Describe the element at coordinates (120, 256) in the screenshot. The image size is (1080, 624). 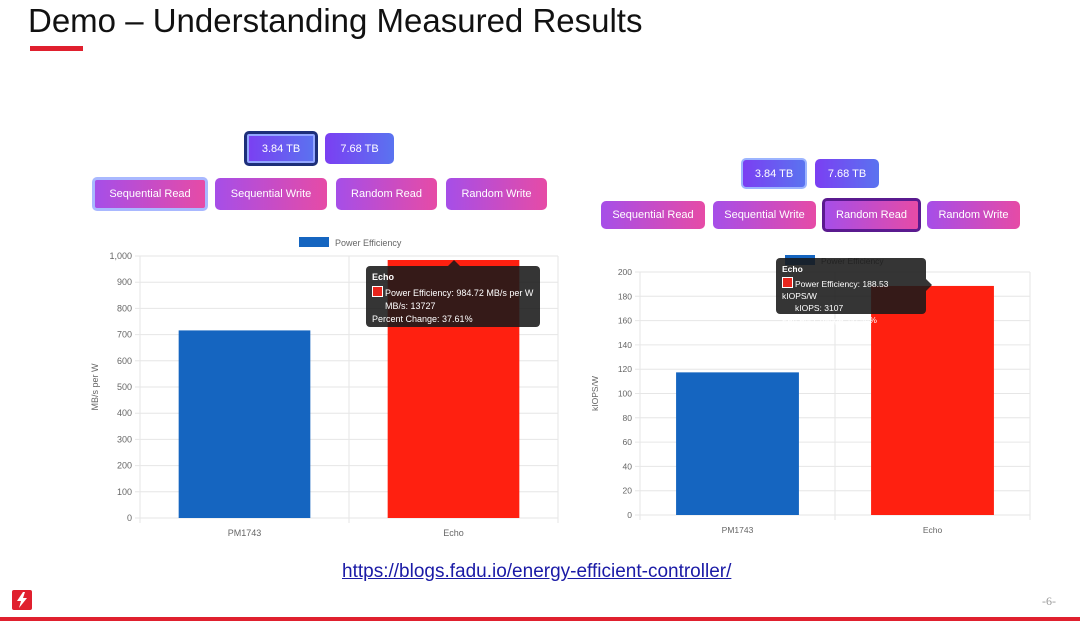
I see `left-chart-ytick-label: 1,000` at that location.